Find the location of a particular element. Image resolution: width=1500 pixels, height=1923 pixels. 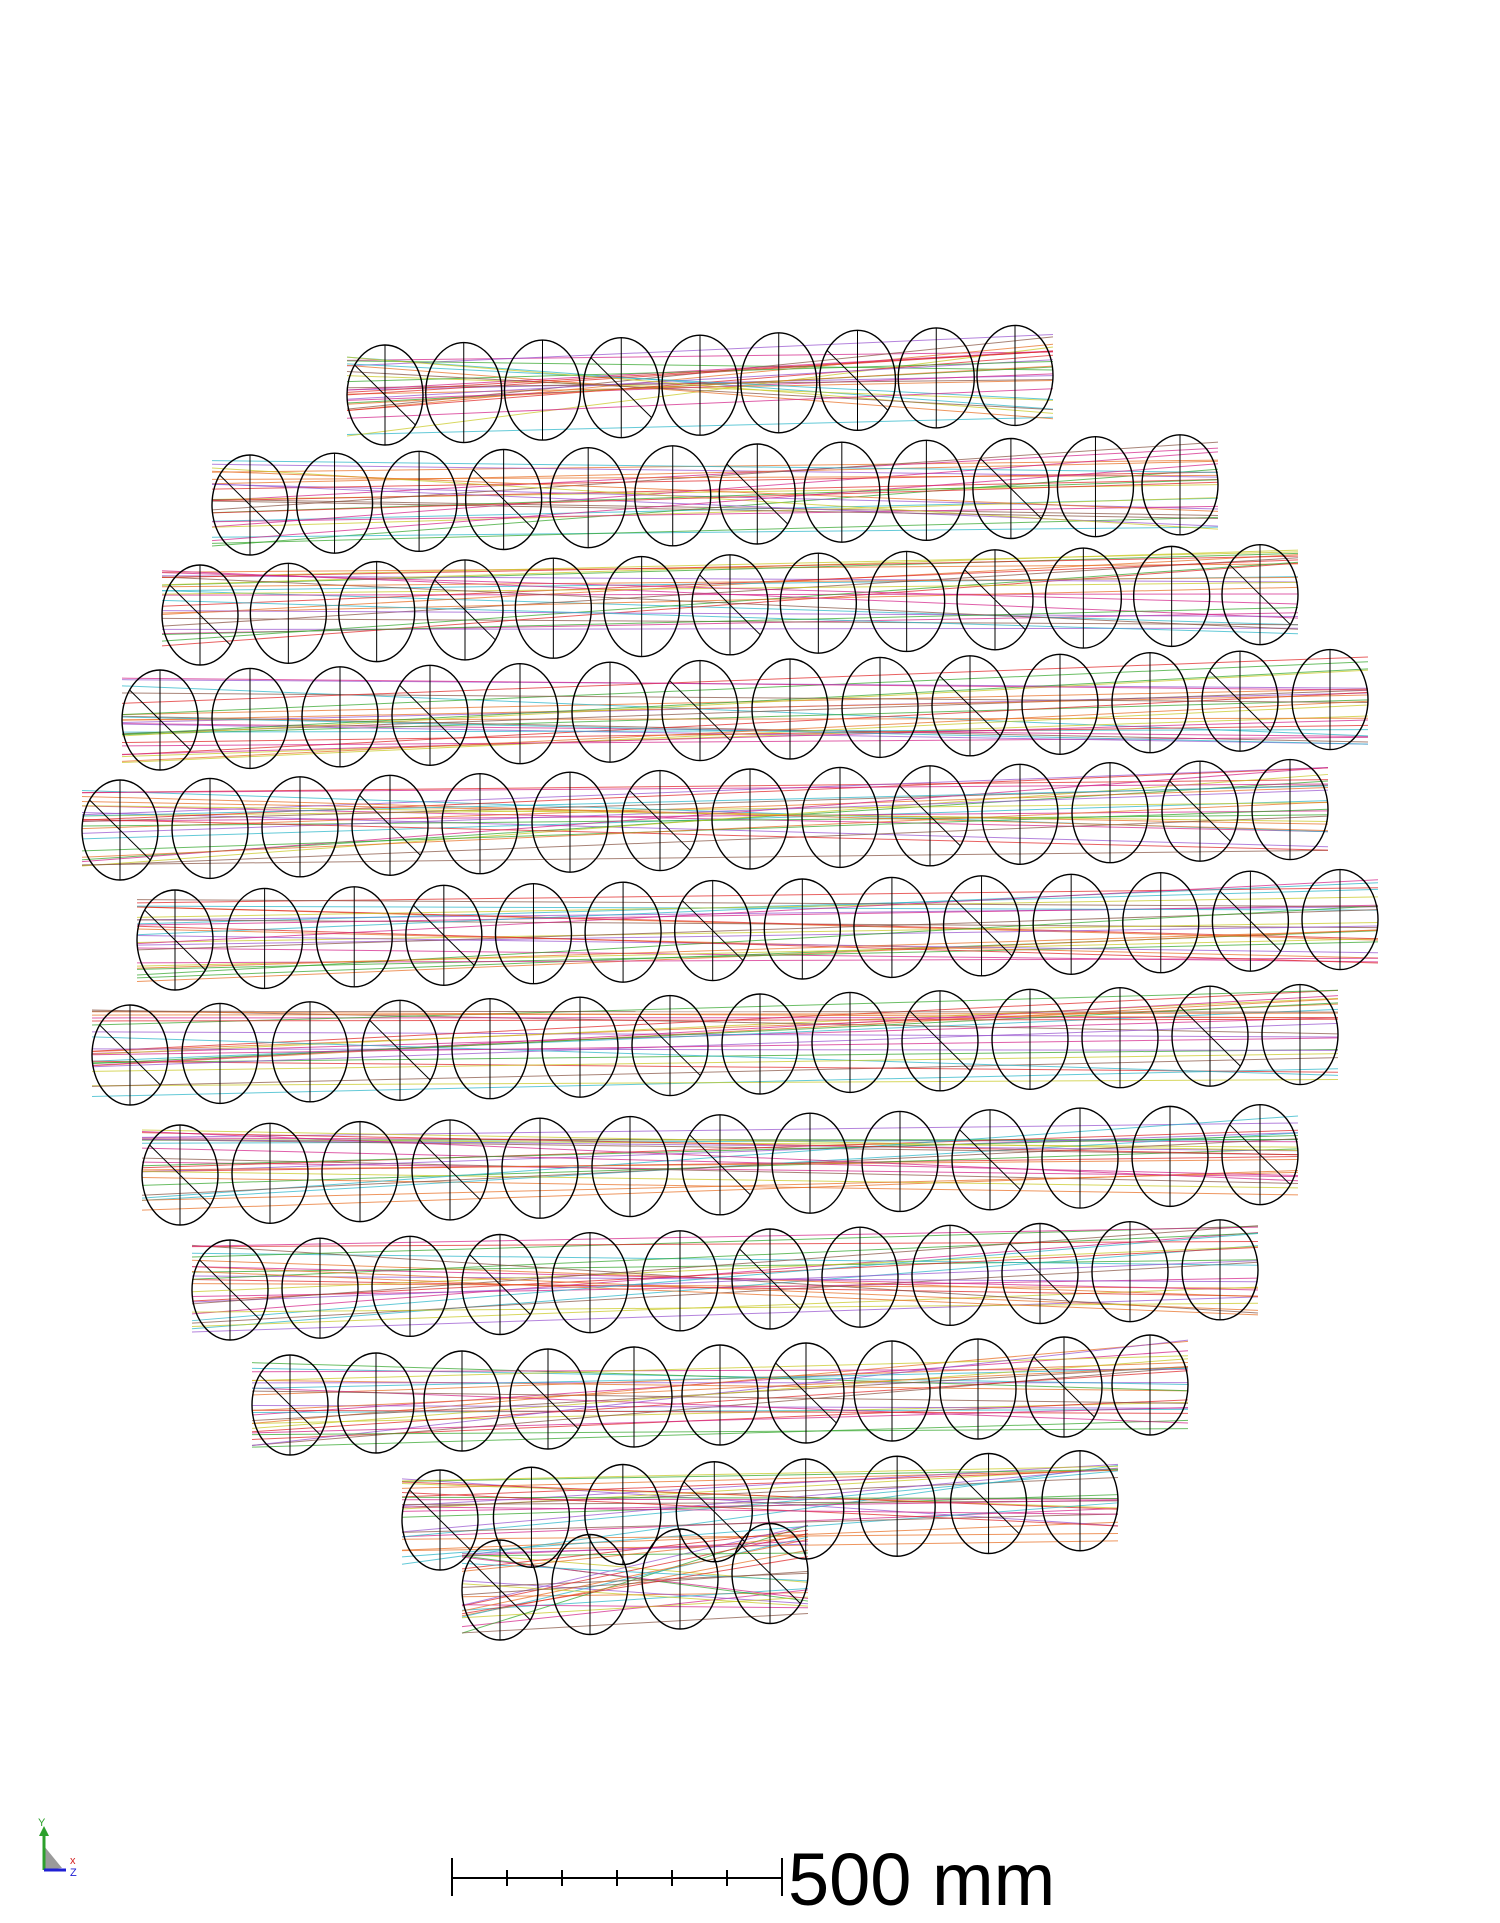

scale-bar-label: 500 mm is located at coordinates (922, 1879).